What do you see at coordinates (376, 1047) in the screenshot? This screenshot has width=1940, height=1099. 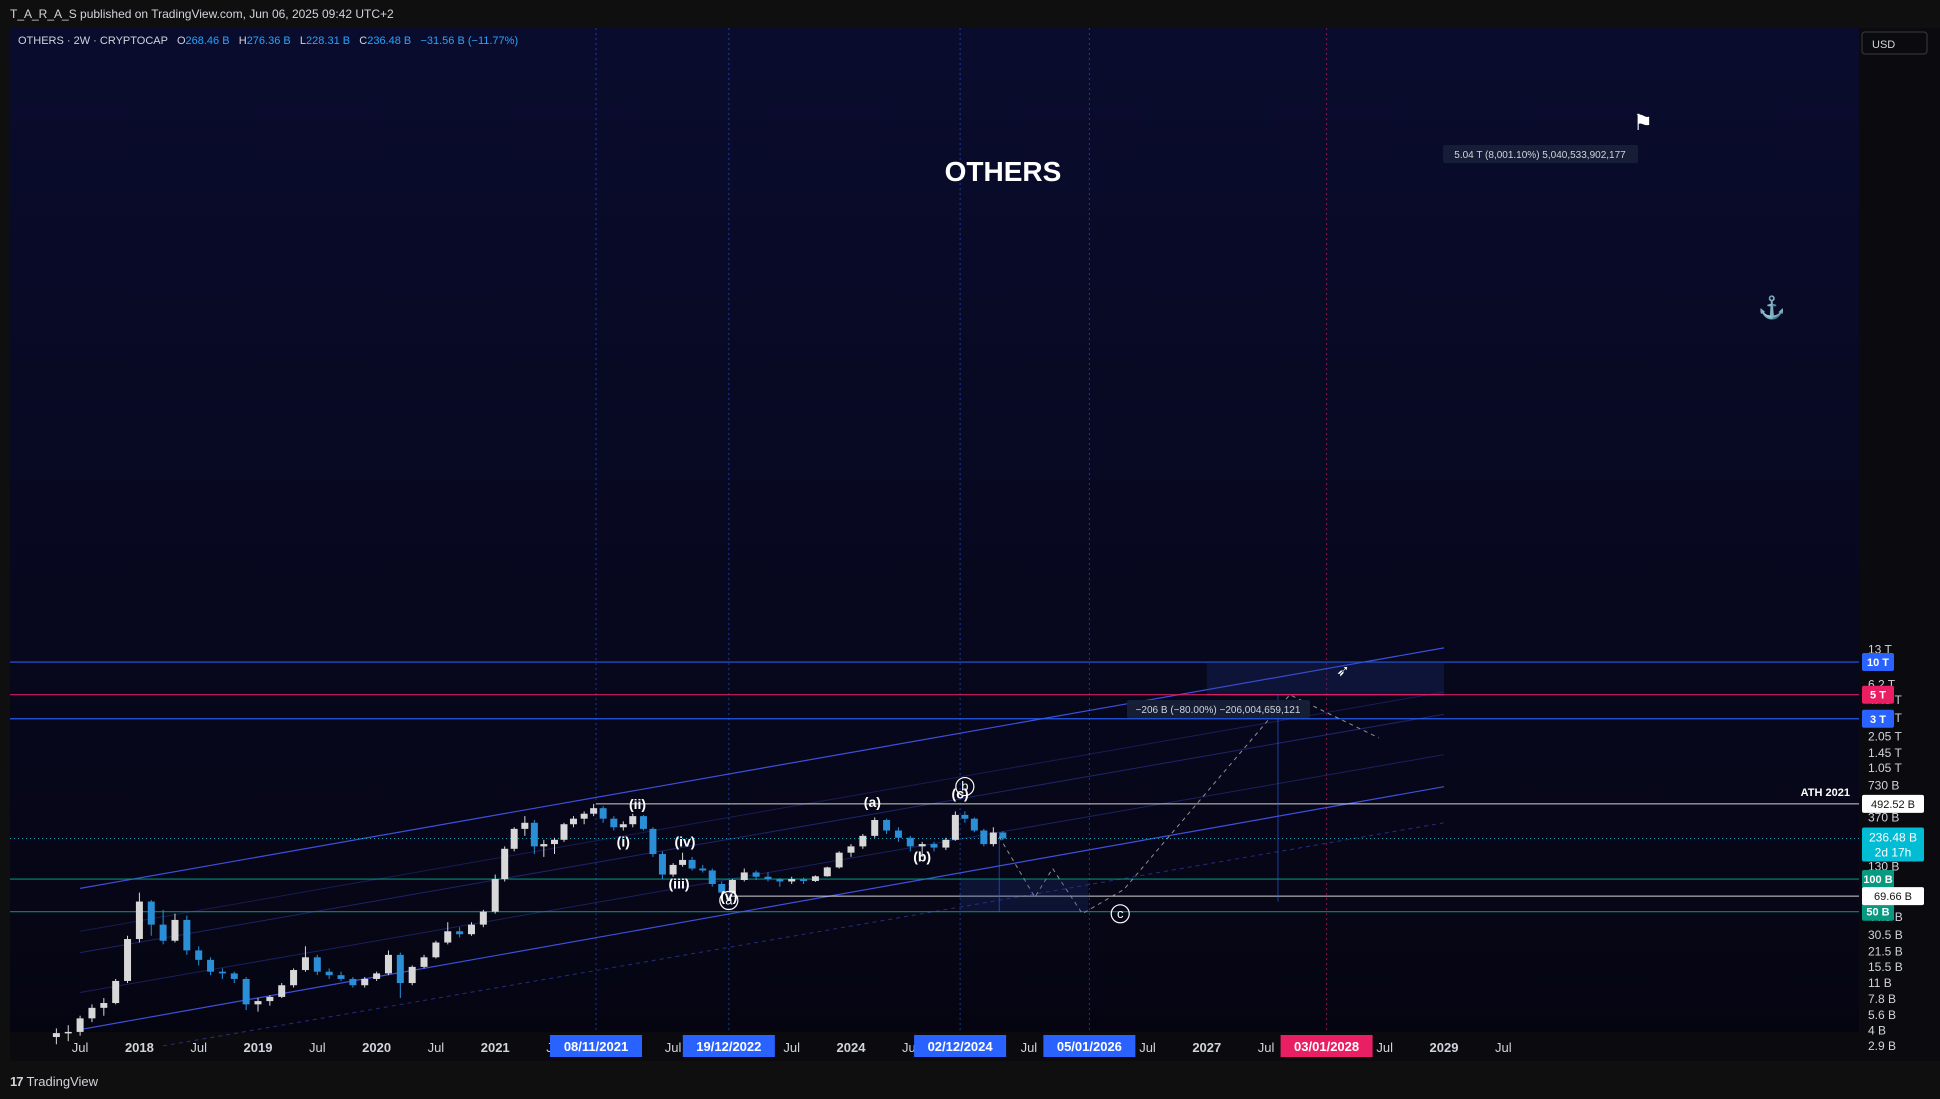 I see `x-tick-label: 2020` at bounding box center [376, 1047].